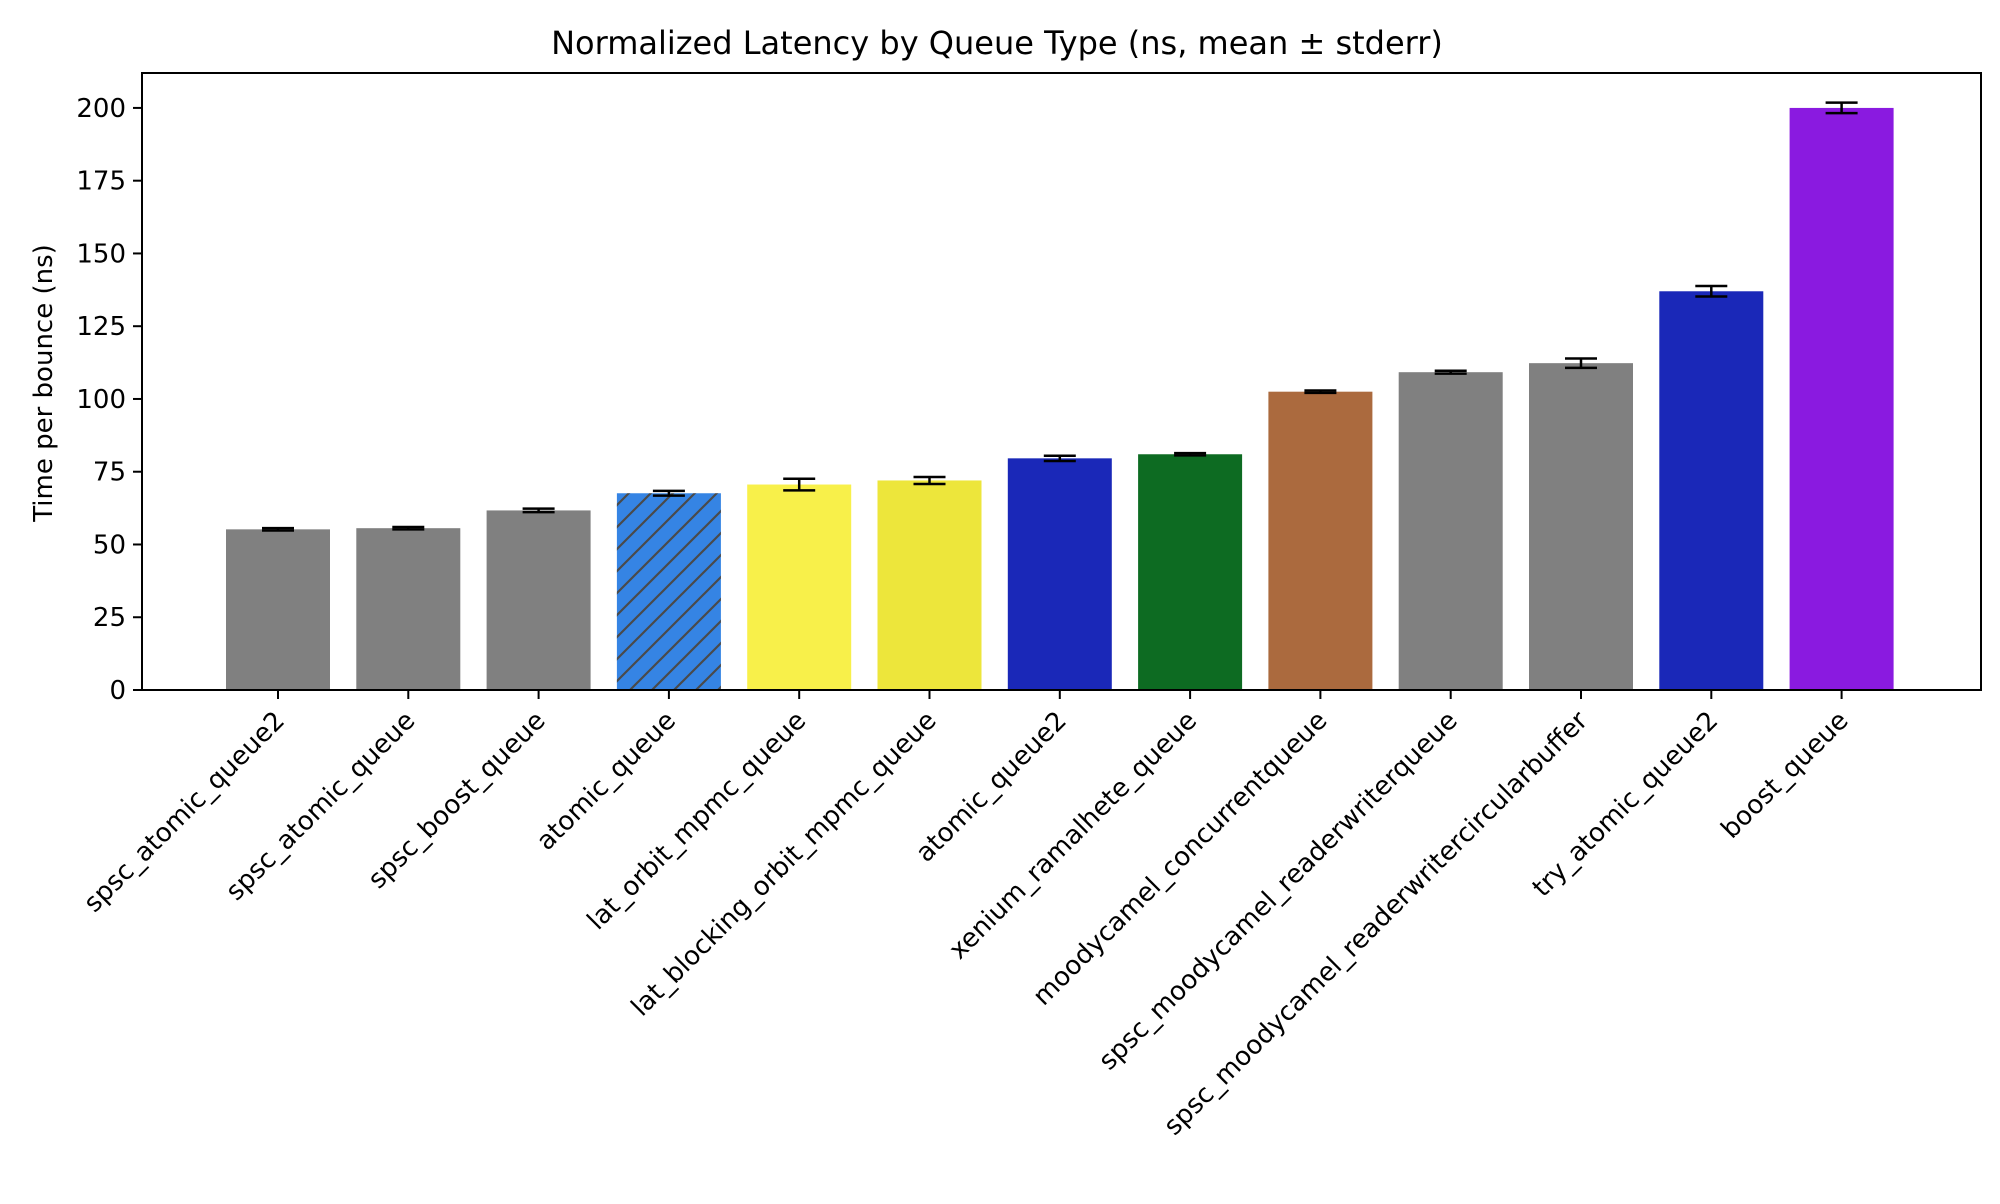  I want to click on y-axis-label-group: Time per bounce (ns), so click(44, 383).